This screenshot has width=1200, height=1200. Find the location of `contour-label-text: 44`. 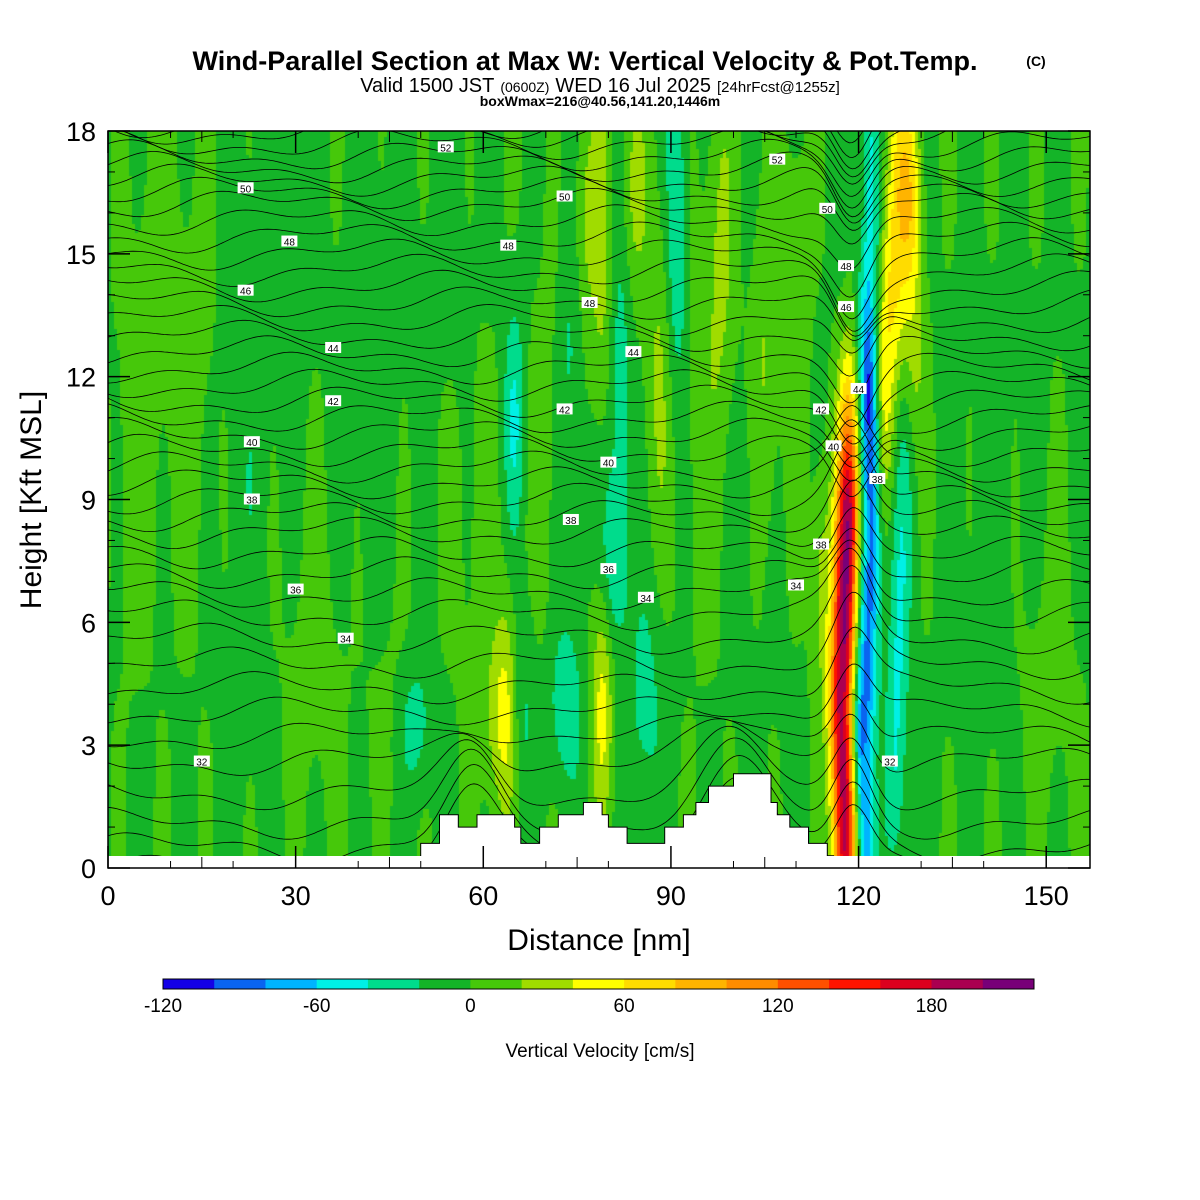

contour-label-text: 44 is located at coordinates (634, 353).